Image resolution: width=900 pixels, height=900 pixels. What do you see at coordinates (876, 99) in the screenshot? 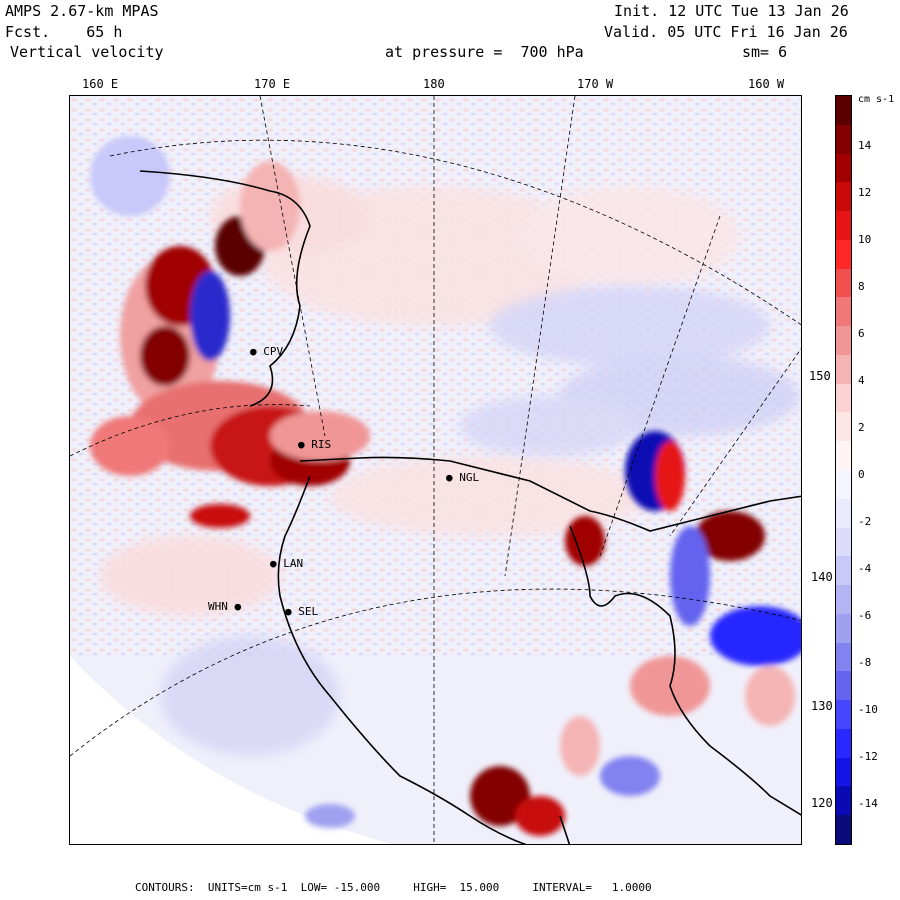
I see `colorbar-units: cm s-1` at bounding box center [876, 99].